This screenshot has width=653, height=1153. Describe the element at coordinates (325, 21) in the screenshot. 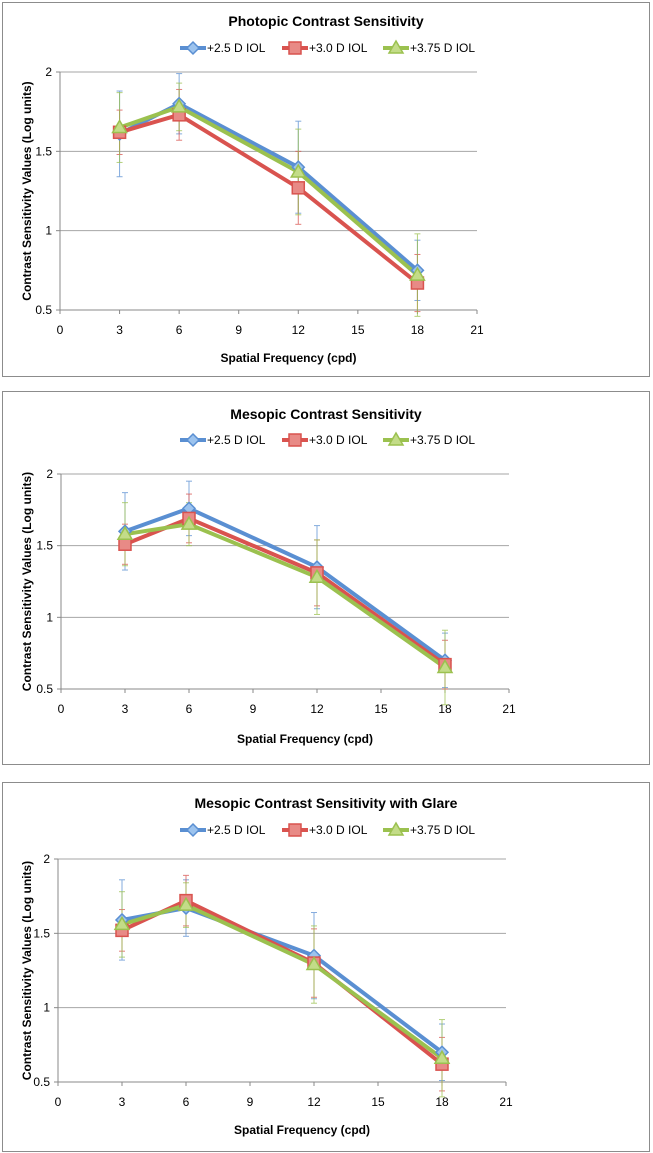

I see `chart-title: Photopic Contrast Sensitivity` at that location.